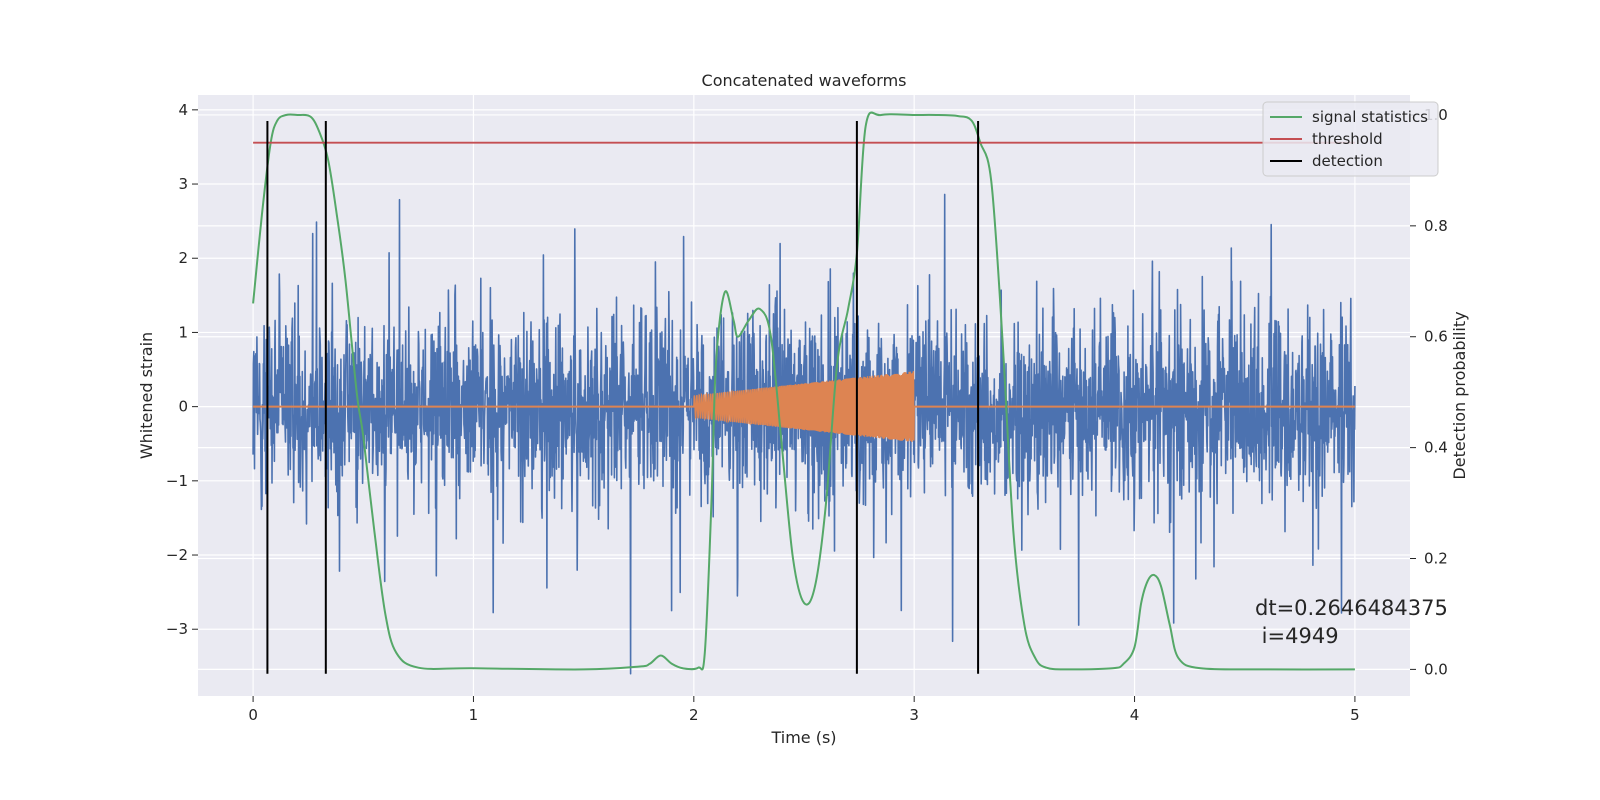 This screenshot has width=1600, height=800. I want to click on x-tick-label: 4, so click(1135, 715).